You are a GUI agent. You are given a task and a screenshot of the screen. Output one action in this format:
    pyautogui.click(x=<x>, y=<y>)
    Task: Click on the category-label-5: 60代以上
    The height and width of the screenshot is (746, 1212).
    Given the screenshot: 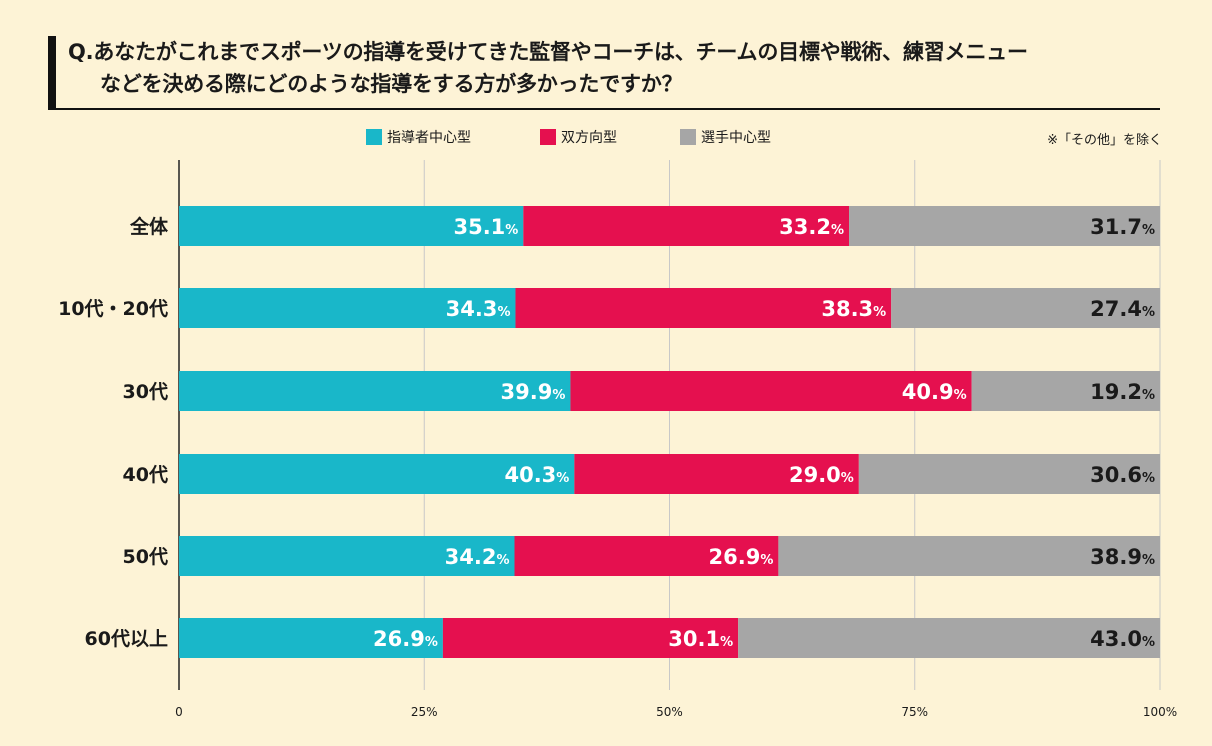 What is the action you would take?
    pyautogui.click(x=126, y=639)
    